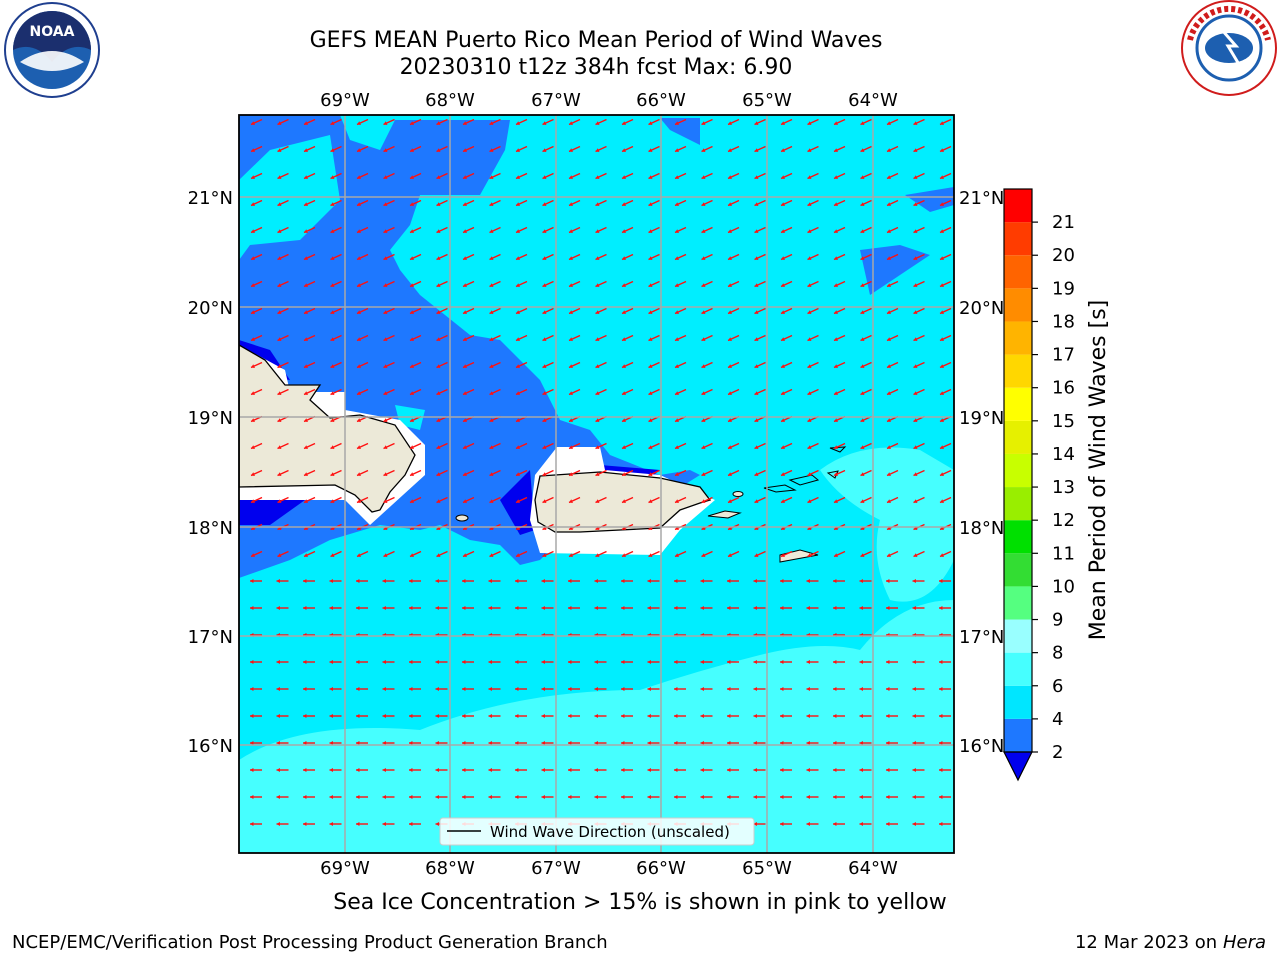 The image size is (1280, 960). I want to click on colorbar-tick-label: 9, so click(1057, 620).